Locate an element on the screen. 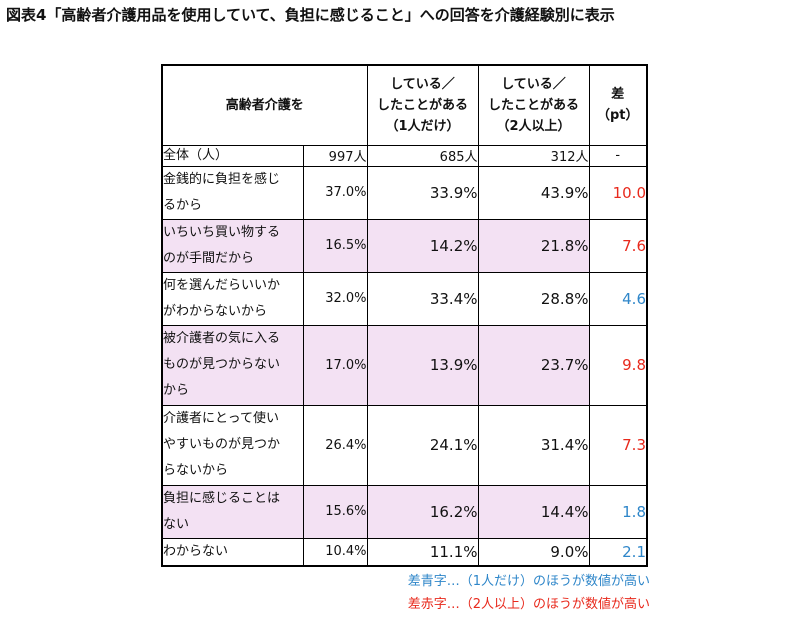  total-diff: - is located at coordinates (618, 155).